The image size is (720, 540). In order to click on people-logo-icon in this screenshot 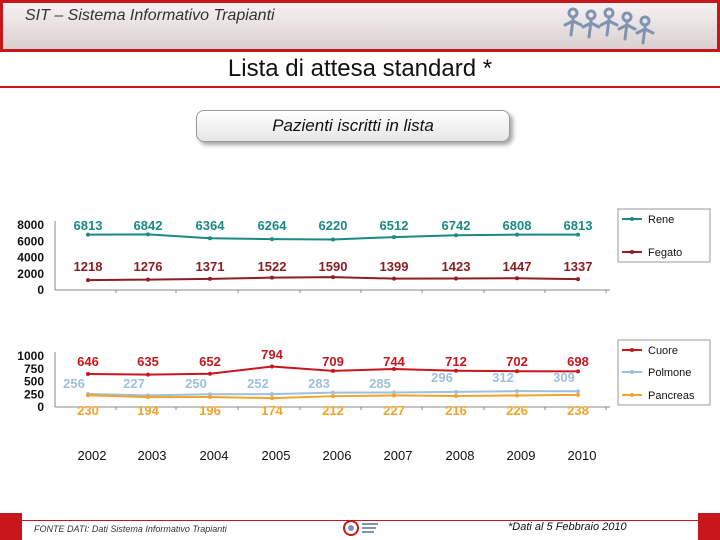, I will do `click(609, 26)`.